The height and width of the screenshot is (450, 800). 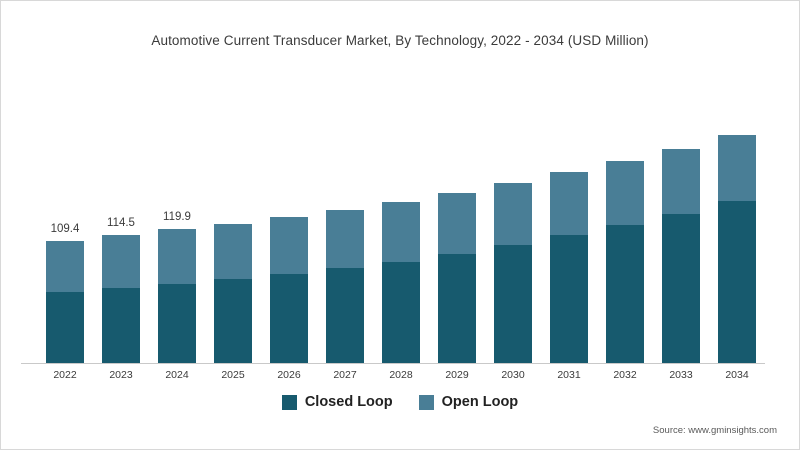 I want to click on x-axis-line, so click(x=393, y=363).